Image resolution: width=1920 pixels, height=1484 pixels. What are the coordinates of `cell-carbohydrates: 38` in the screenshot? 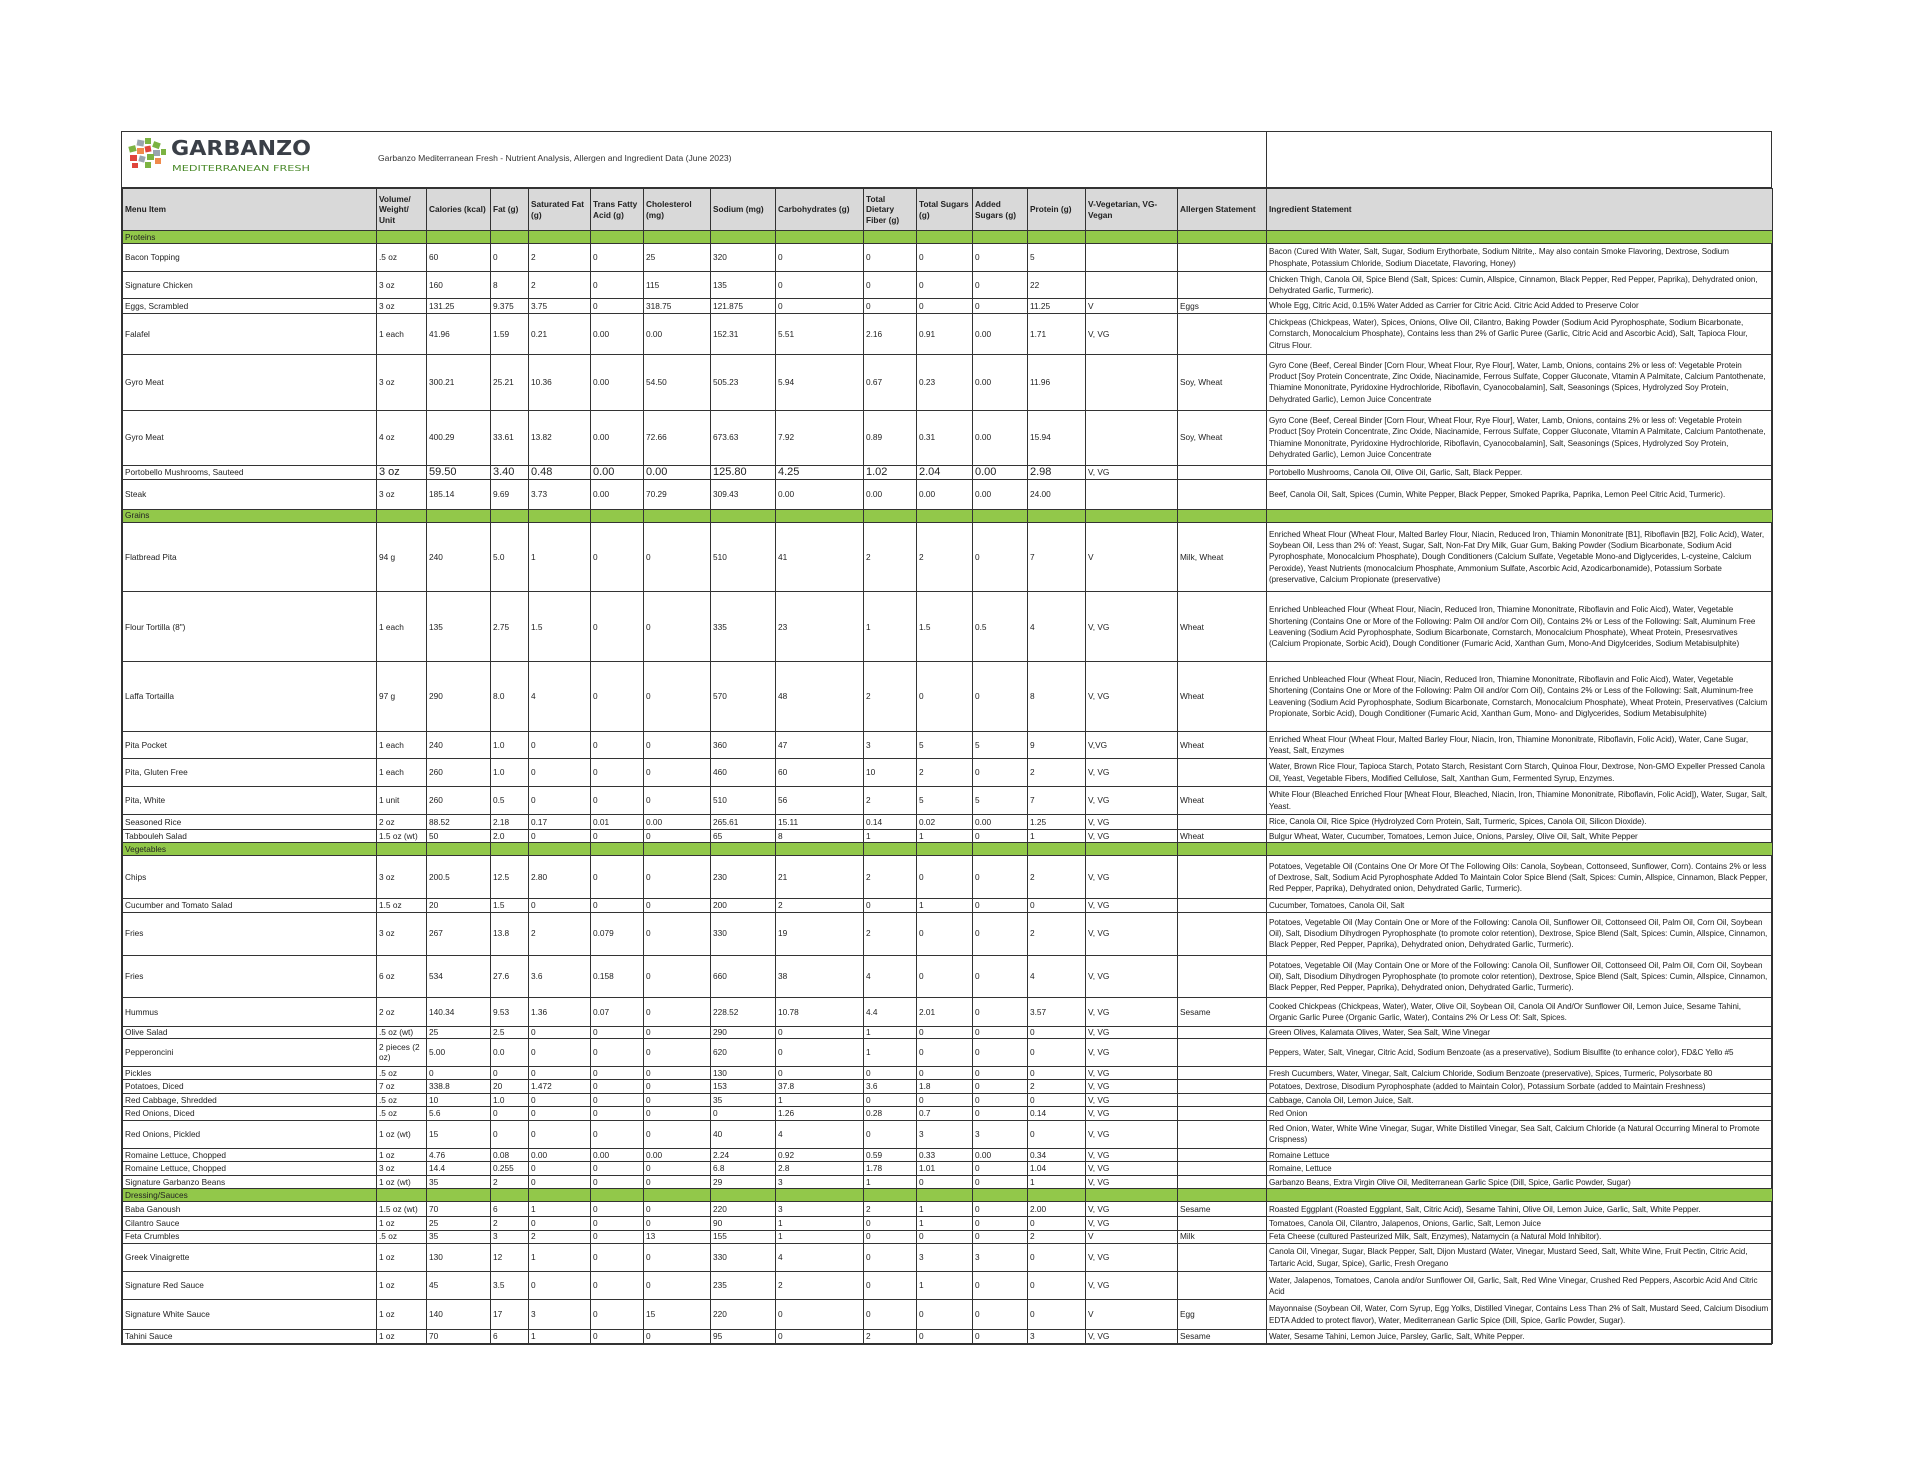 It's located at (819, 976).